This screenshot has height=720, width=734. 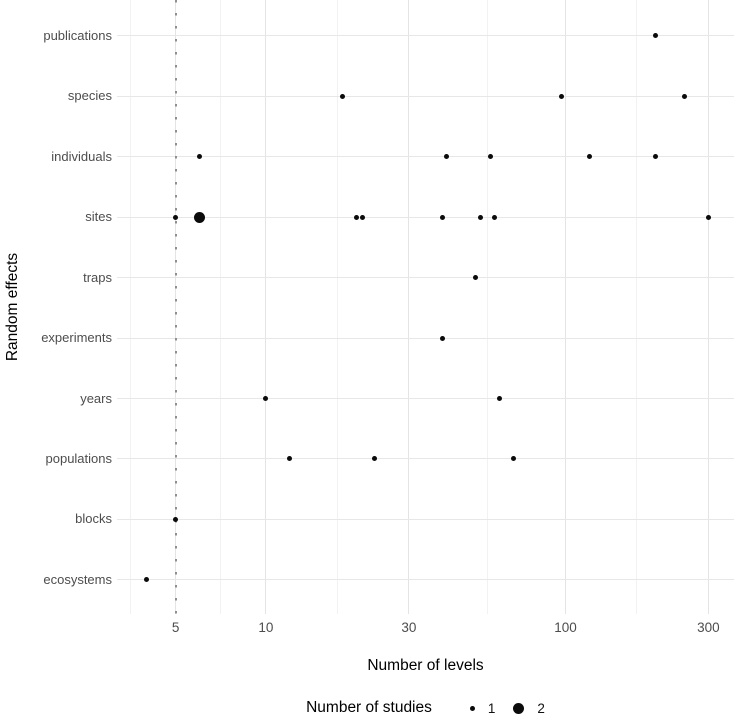 What do you see at coordinates (425, 398) in the screenshot?
I see `y-gridline-years` at bounding box center [425, 398].